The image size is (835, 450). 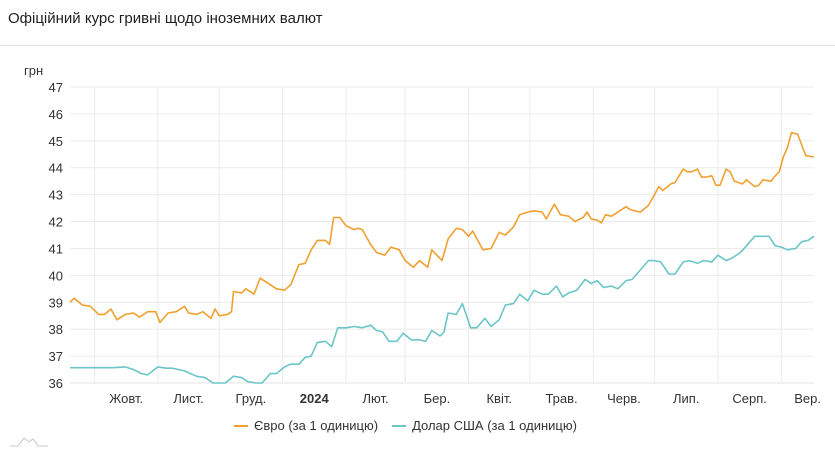 What do you see at coordinates (56, 275) in the screenshot?
I see `svg-text: 40` at bounding box center [56, 275].